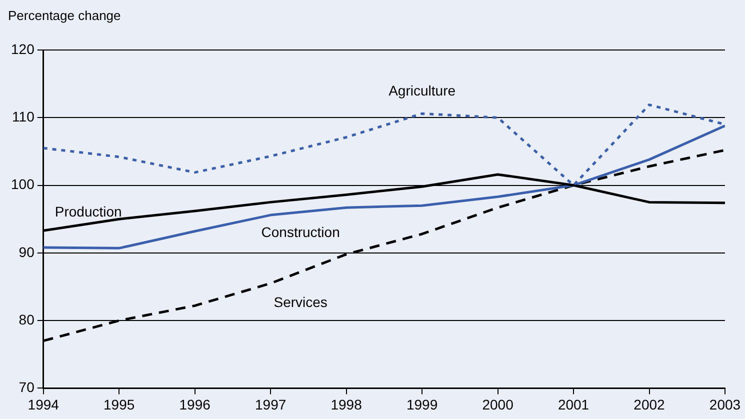 This screenshot has height=419, width=745. I want to click on x-tick-label: 2000, so click(498, 404).